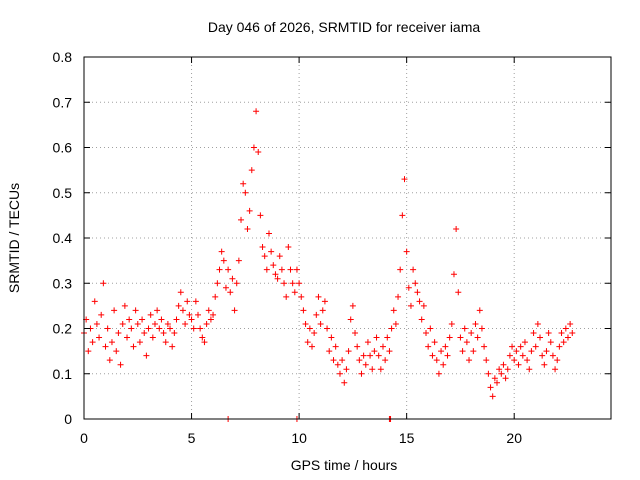  I want to click on y-tick-label: 0.3, so click(63, 283).